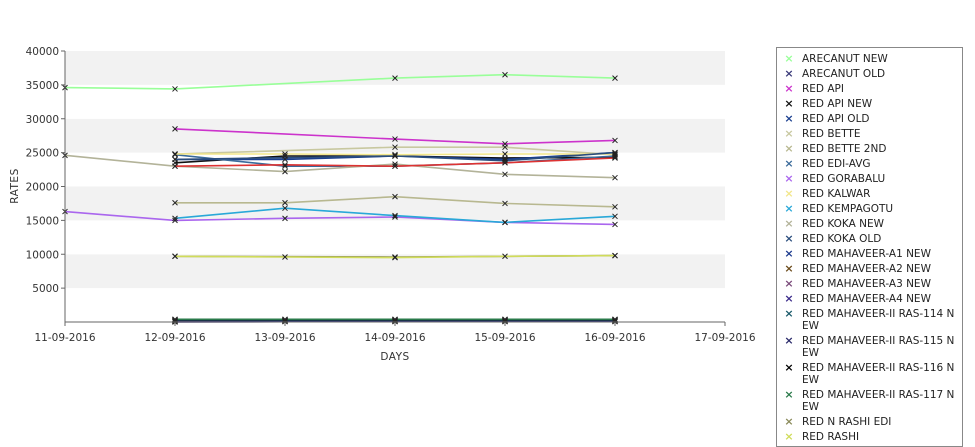 The width and height of the screenshot is (975, 447). I want to click on legend-label: RED EDI-AVG, so click(836, 164).